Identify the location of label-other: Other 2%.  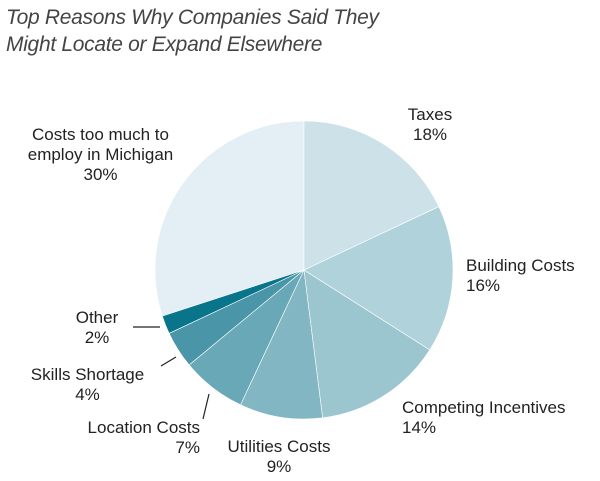
(97, 327).